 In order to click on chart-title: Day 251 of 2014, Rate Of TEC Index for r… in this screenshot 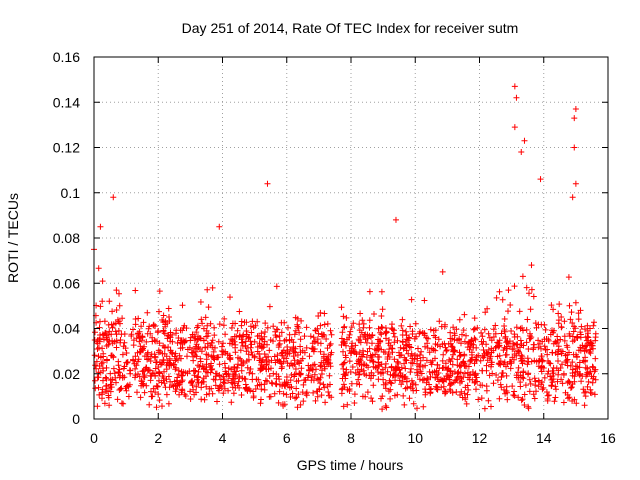, I will do `click(350, 28)`.